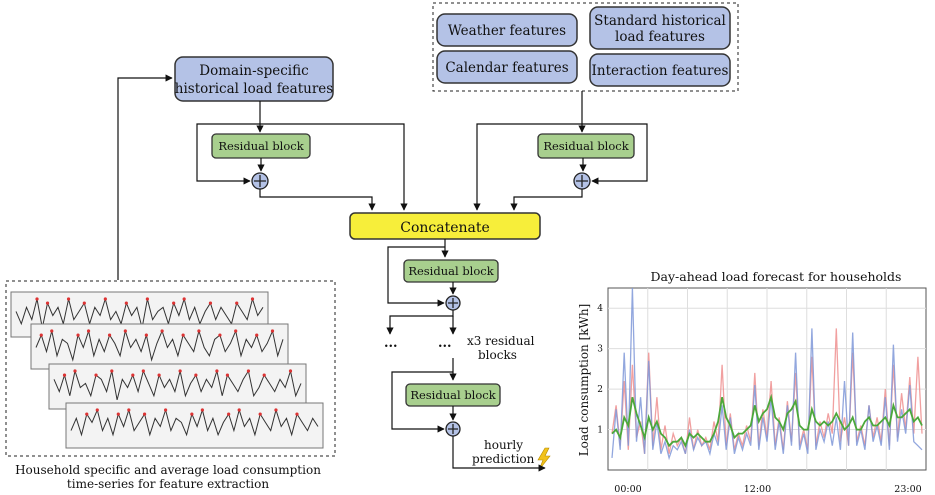 The width and height of the screenshot is (935, 495). I want to click on interaction-features-box: Interaction features, so click(660, 70).